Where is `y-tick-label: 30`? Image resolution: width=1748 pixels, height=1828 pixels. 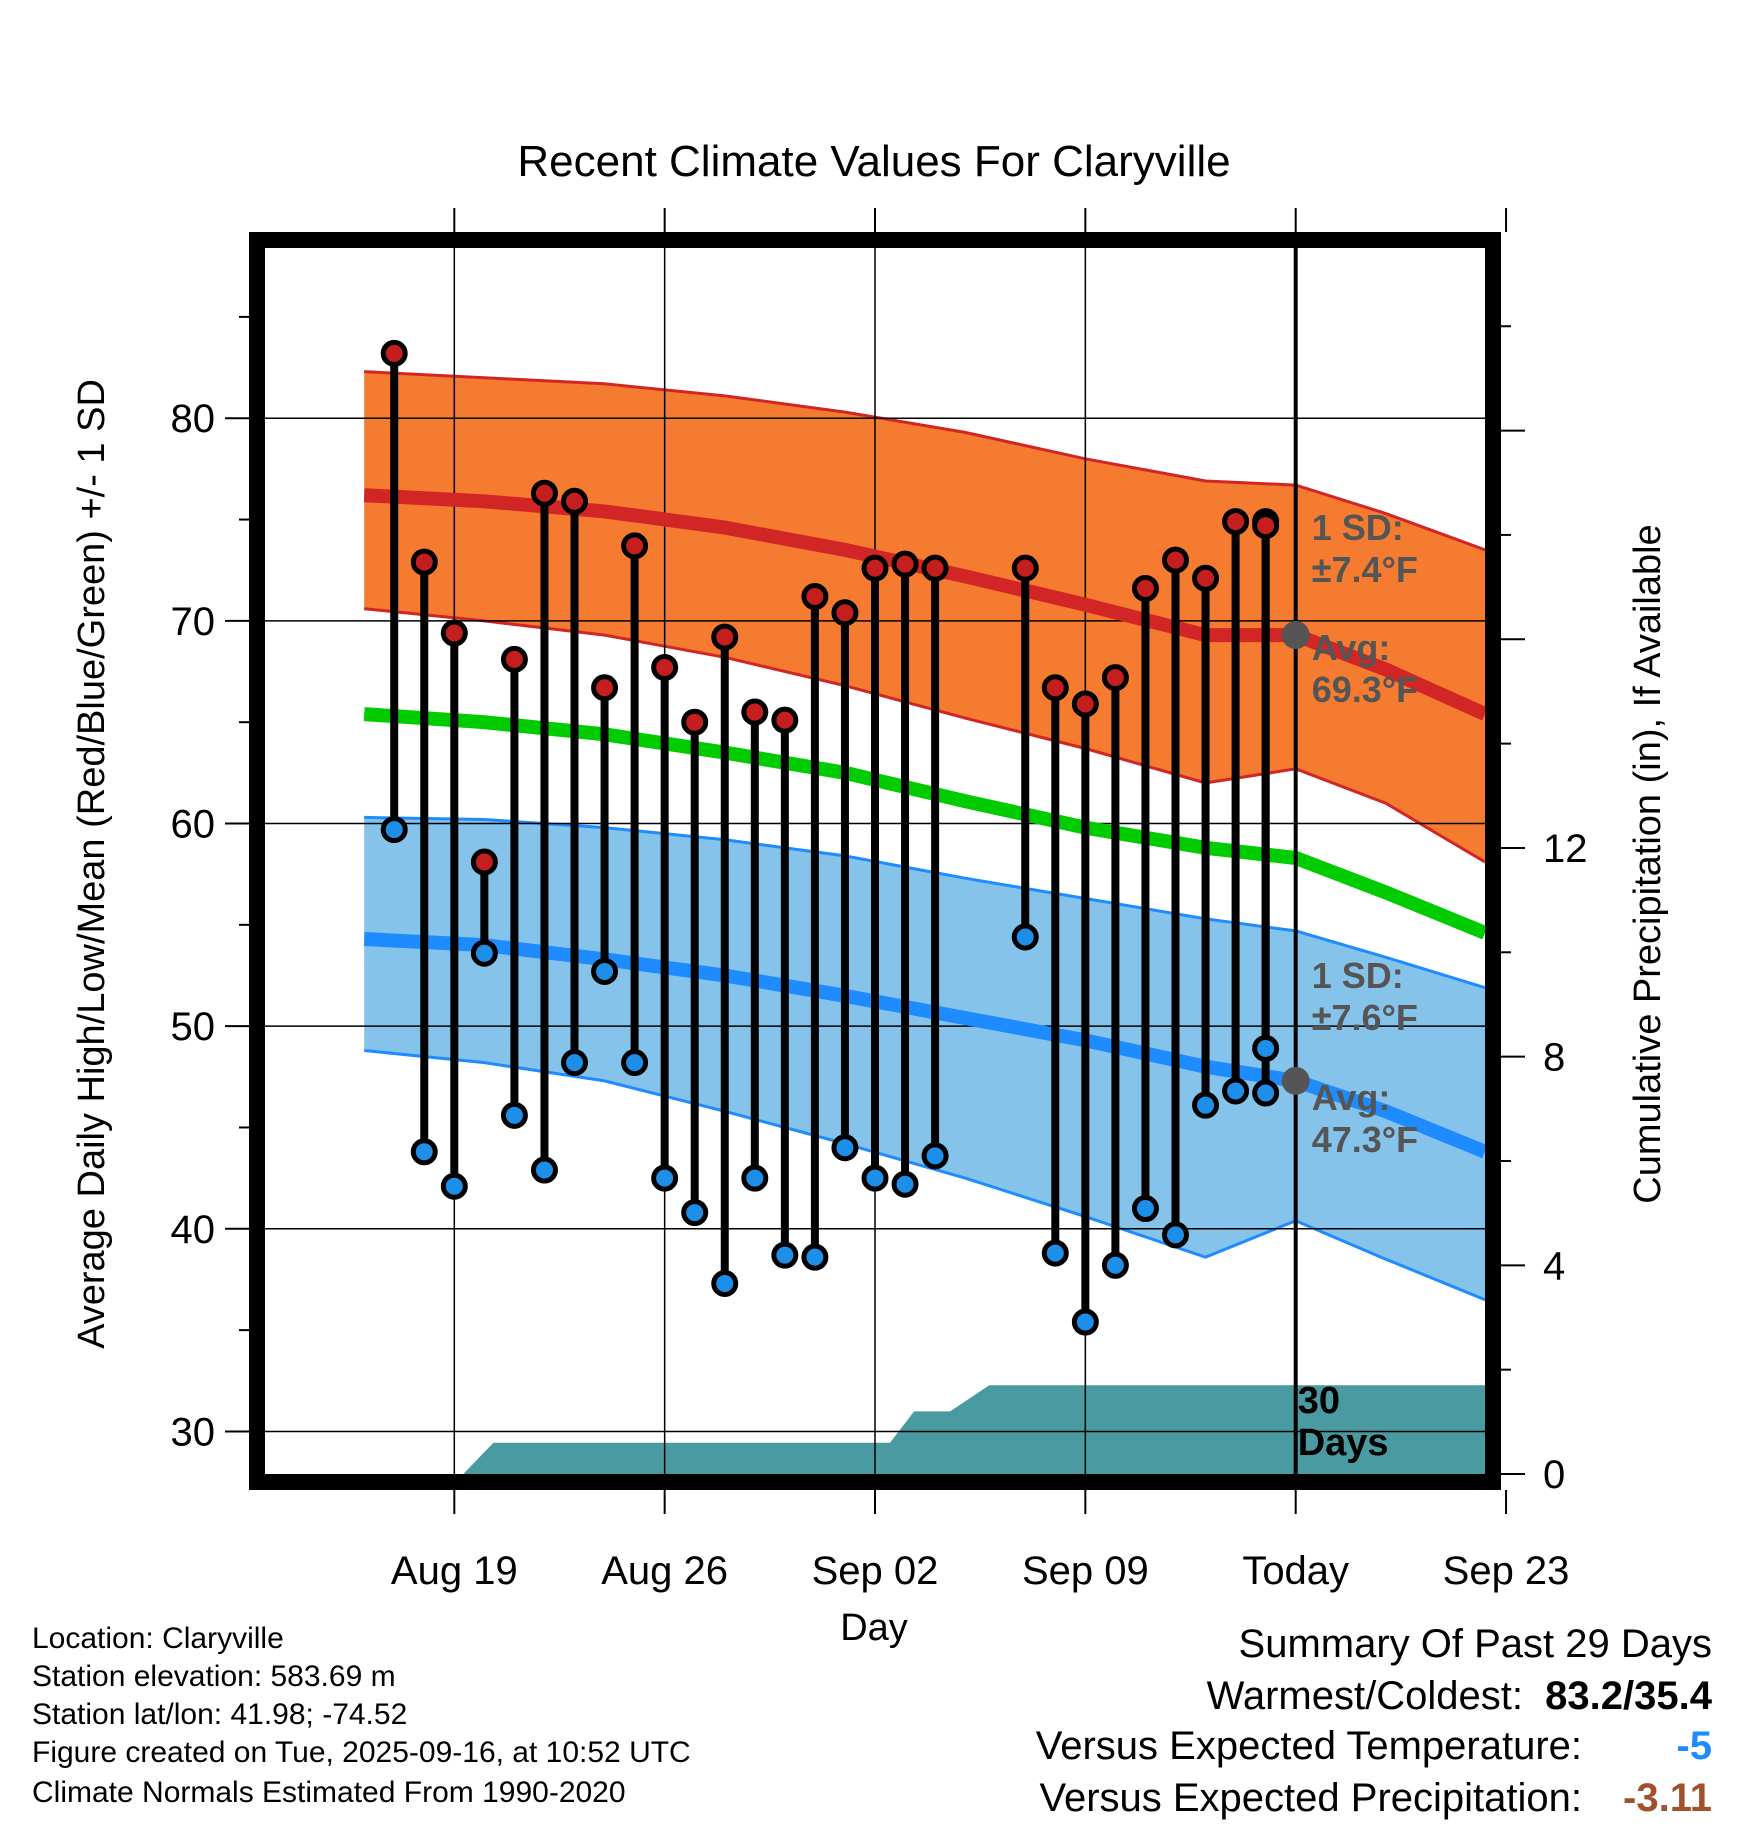 y-tick-label: 30 is located at coordinates (193, 1432).